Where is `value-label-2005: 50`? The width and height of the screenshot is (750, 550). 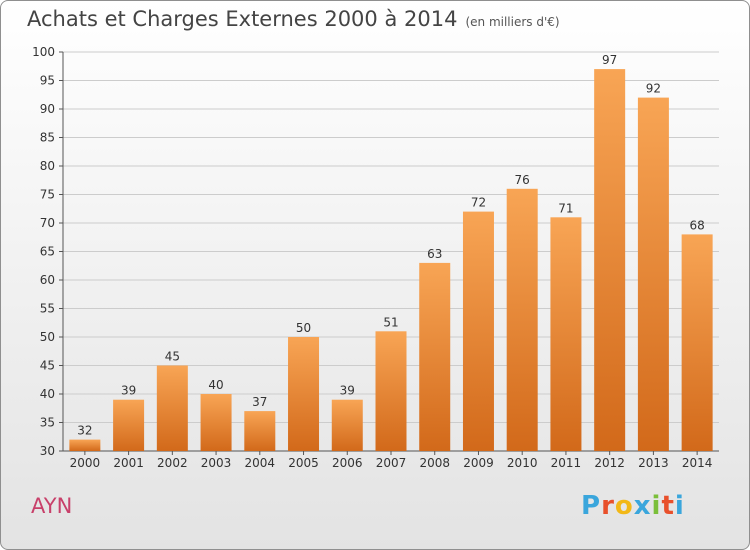
value-label-2005: 50 is located at coordinates (303, 328).